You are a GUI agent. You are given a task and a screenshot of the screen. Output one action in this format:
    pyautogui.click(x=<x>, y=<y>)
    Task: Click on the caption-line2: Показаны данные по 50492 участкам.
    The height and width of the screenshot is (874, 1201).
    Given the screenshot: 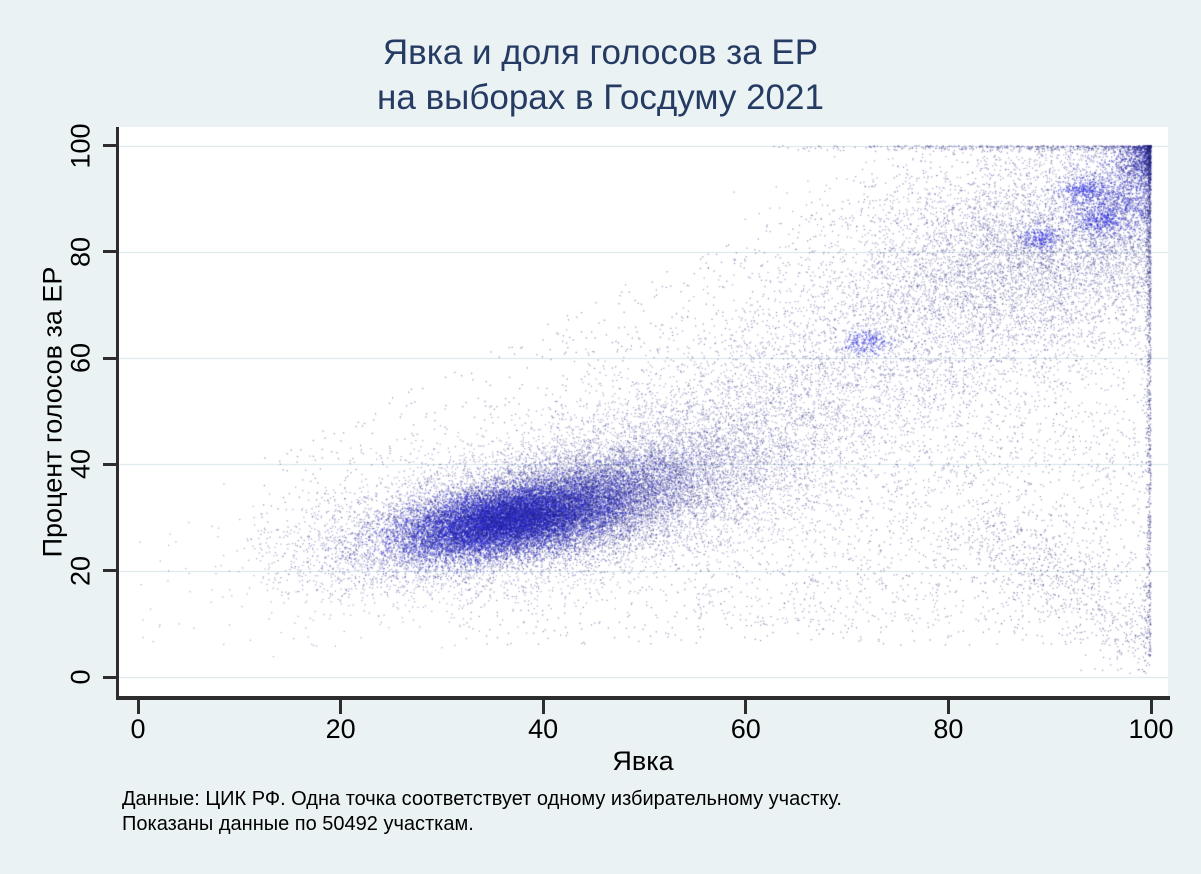 What is the action you would take?
    pyautogui.click(x=298, y=824)
    